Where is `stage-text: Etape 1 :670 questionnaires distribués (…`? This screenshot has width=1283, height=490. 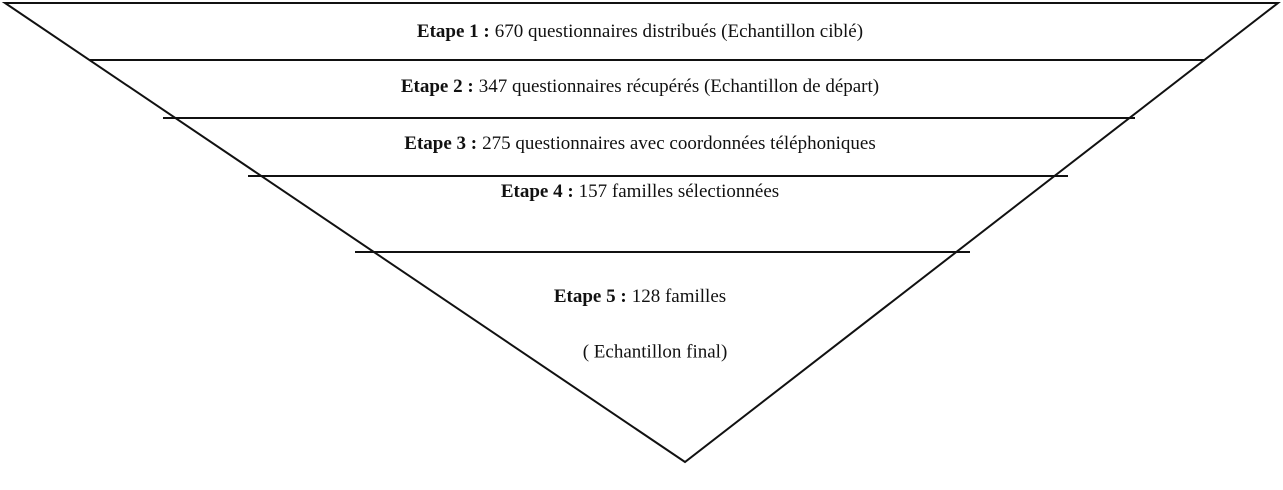 stage-text: Etape 1 :670 questionnaires distribués (… is located at coordinates (640, 31).